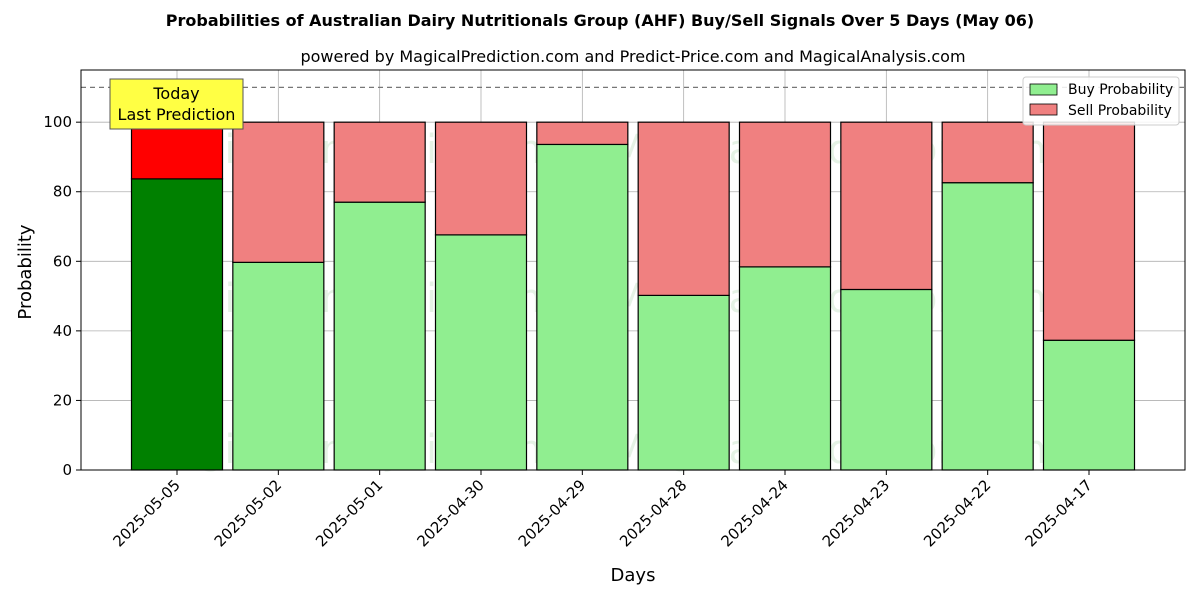 This screenshot has width=1200, height=600. What do you see at coordinates (856, 513) in the screenshot?
I see `x-tick-label: 2025-04-23` at bounding box center [856, 513].